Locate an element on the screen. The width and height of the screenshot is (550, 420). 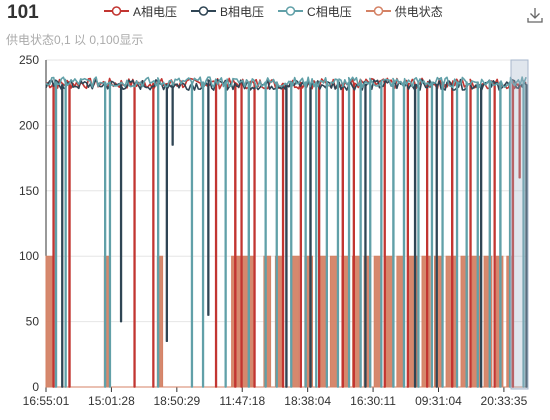
chart-subtitle: 供电状态0,1 以 0,100显示 is located at coordinates (75, 40).